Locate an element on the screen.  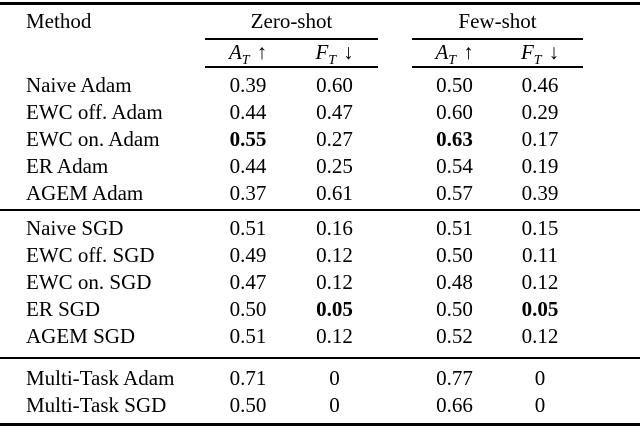
table-row: EWC on. Adam 0.55 0.27 0.63 0.17 is located at coordinates (320, 139).